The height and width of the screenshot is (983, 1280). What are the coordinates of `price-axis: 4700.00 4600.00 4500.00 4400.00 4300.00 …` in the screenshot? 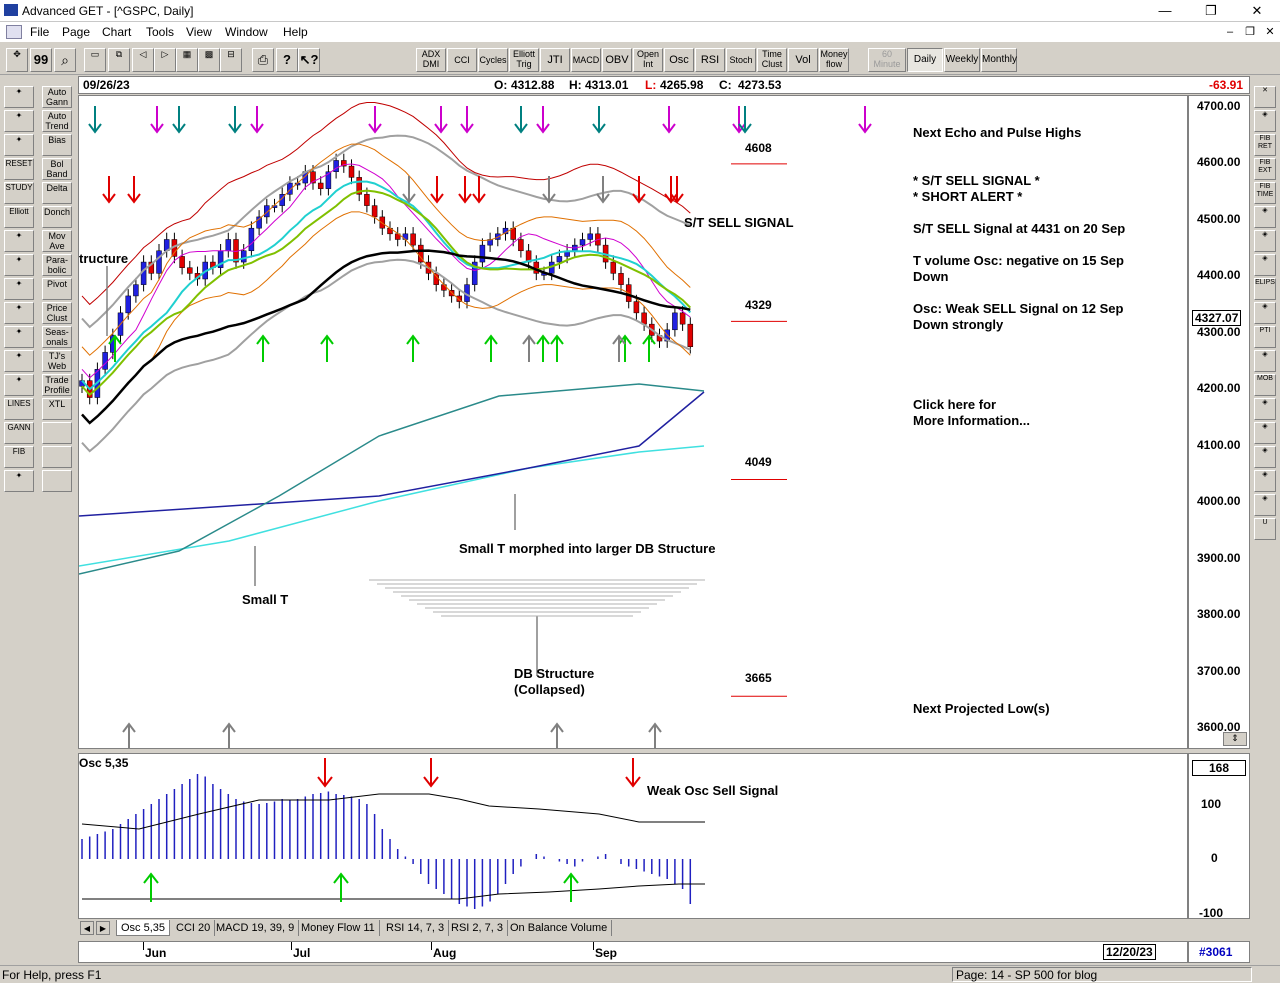 It's located at (1219, 422).